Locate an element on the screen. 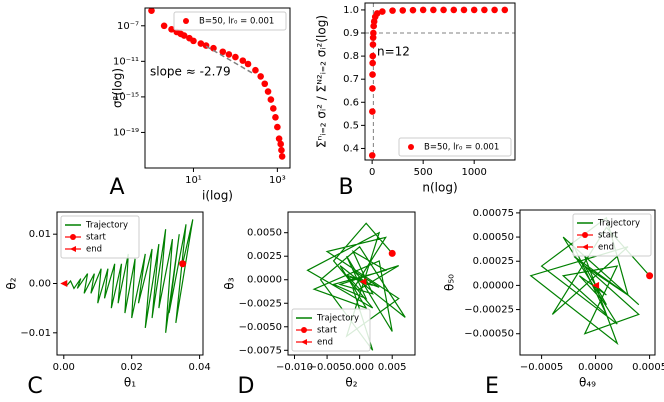 This screenshot has height=402, width=664. x-tick-label: −0.0005 is located at coordinates (541, 367).